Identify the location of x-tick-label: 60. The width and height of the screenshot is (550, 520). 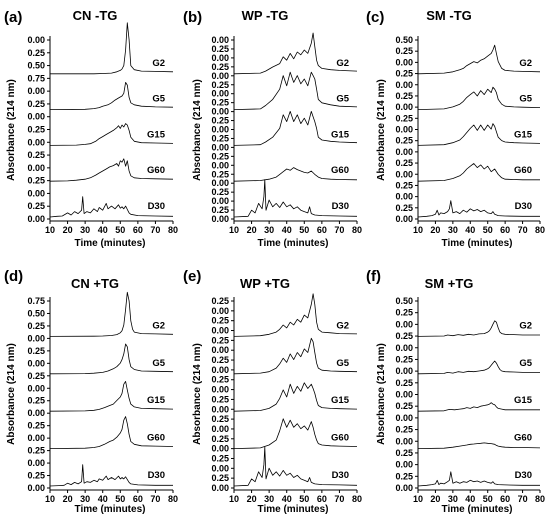
(505, 230).